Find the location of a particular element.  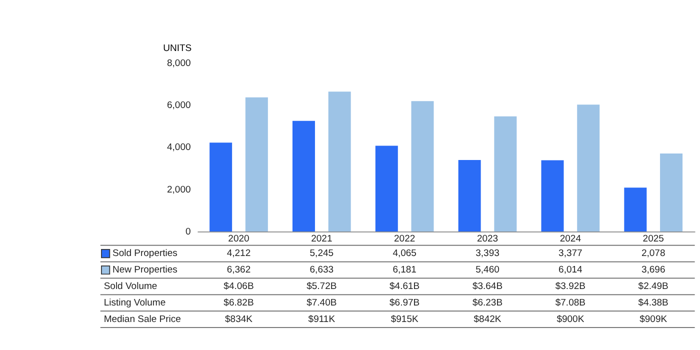

text: $6.82B is located at coordinates (239, 302).